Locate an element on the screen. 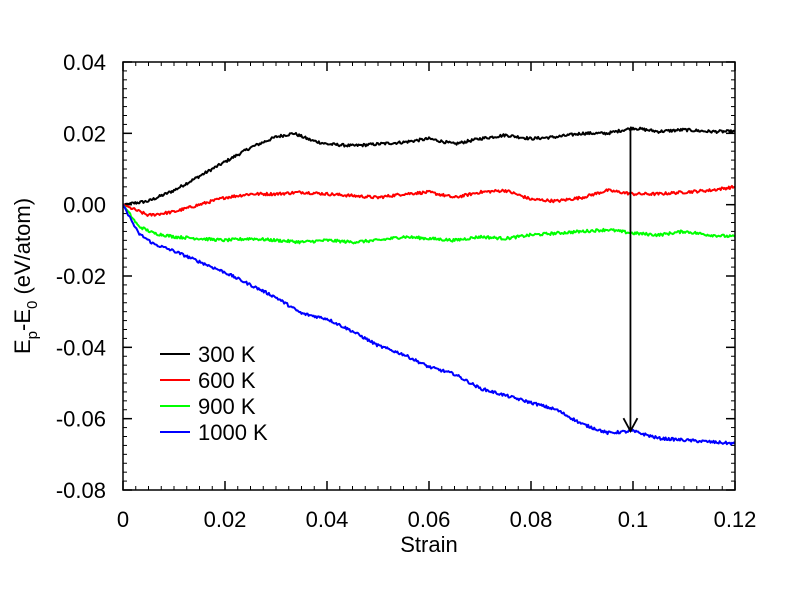  x-tick-label: 0.1 is located at coordinates (633, 519).